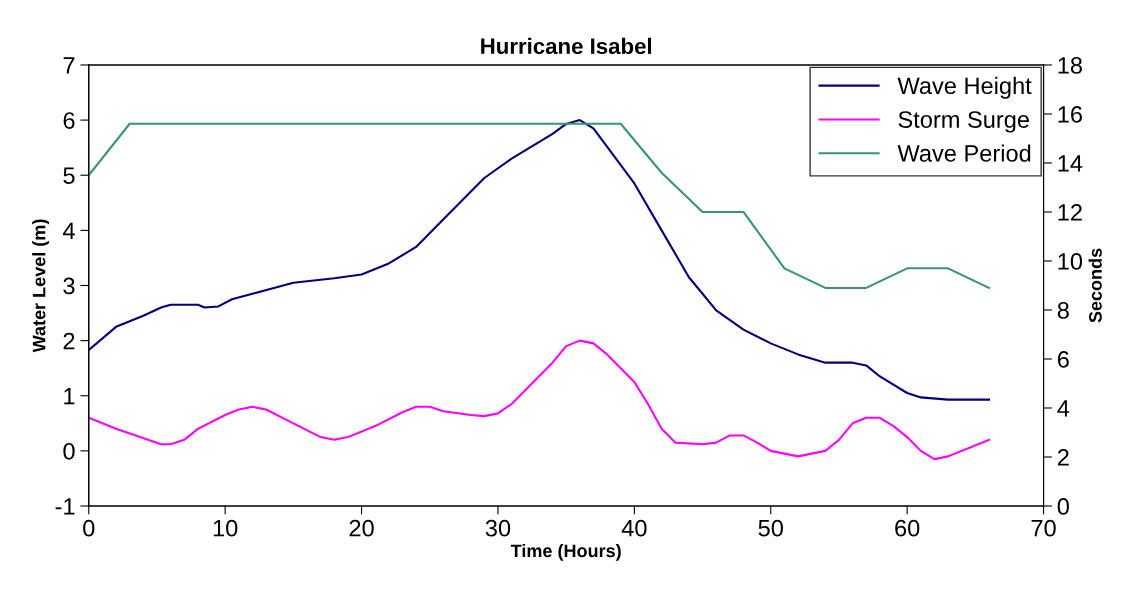 The image size is (1138, 596). What do you see at coordinates (964, 153) in the screenshot?
I see `legend-label: Wave Period` at bounding box center [964, 153].